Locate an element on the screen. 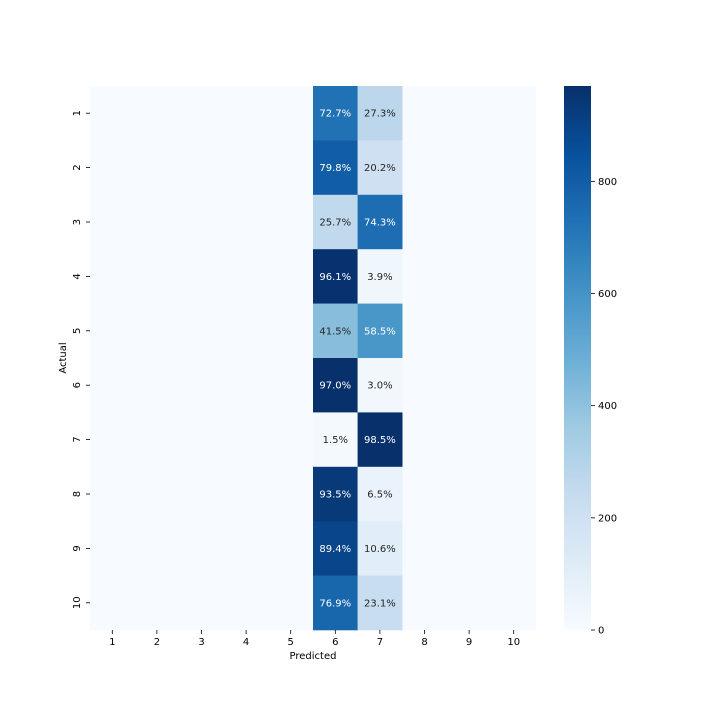 The width and height of the screenshot is (720, 724). cell-annotation: 76.9% is located at coordinates (335, 603).